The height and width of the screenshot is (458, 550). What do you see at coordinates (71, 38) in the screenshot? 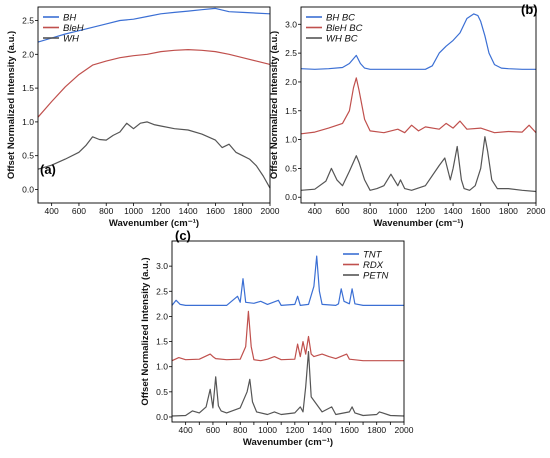
I see `legend-label: WH` at bounding box center [71, 38].